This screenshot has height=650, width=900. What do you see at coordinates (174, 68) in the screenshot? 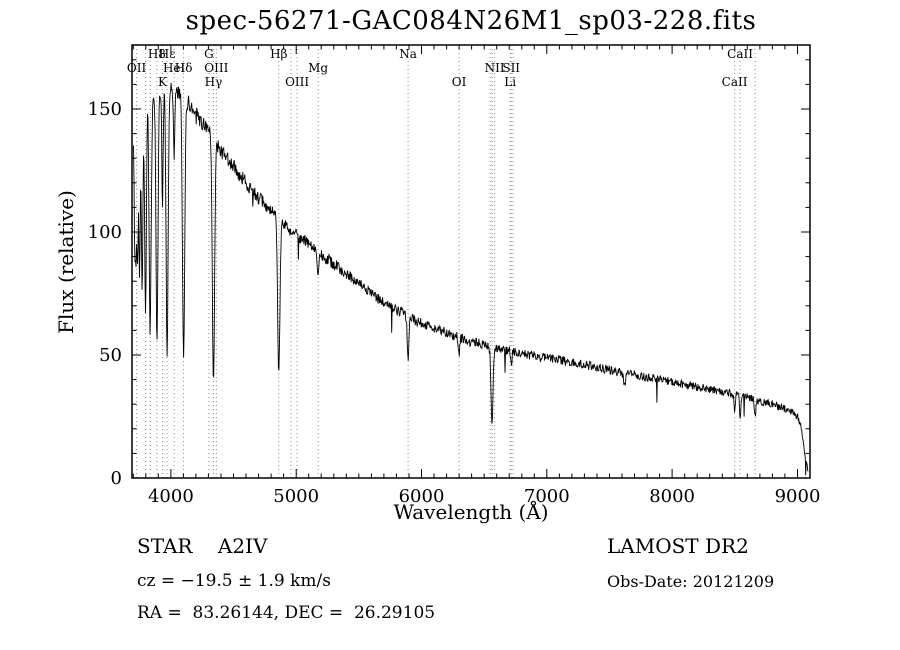
I see `svg-text: HeI` at bounding box center [174, 68].